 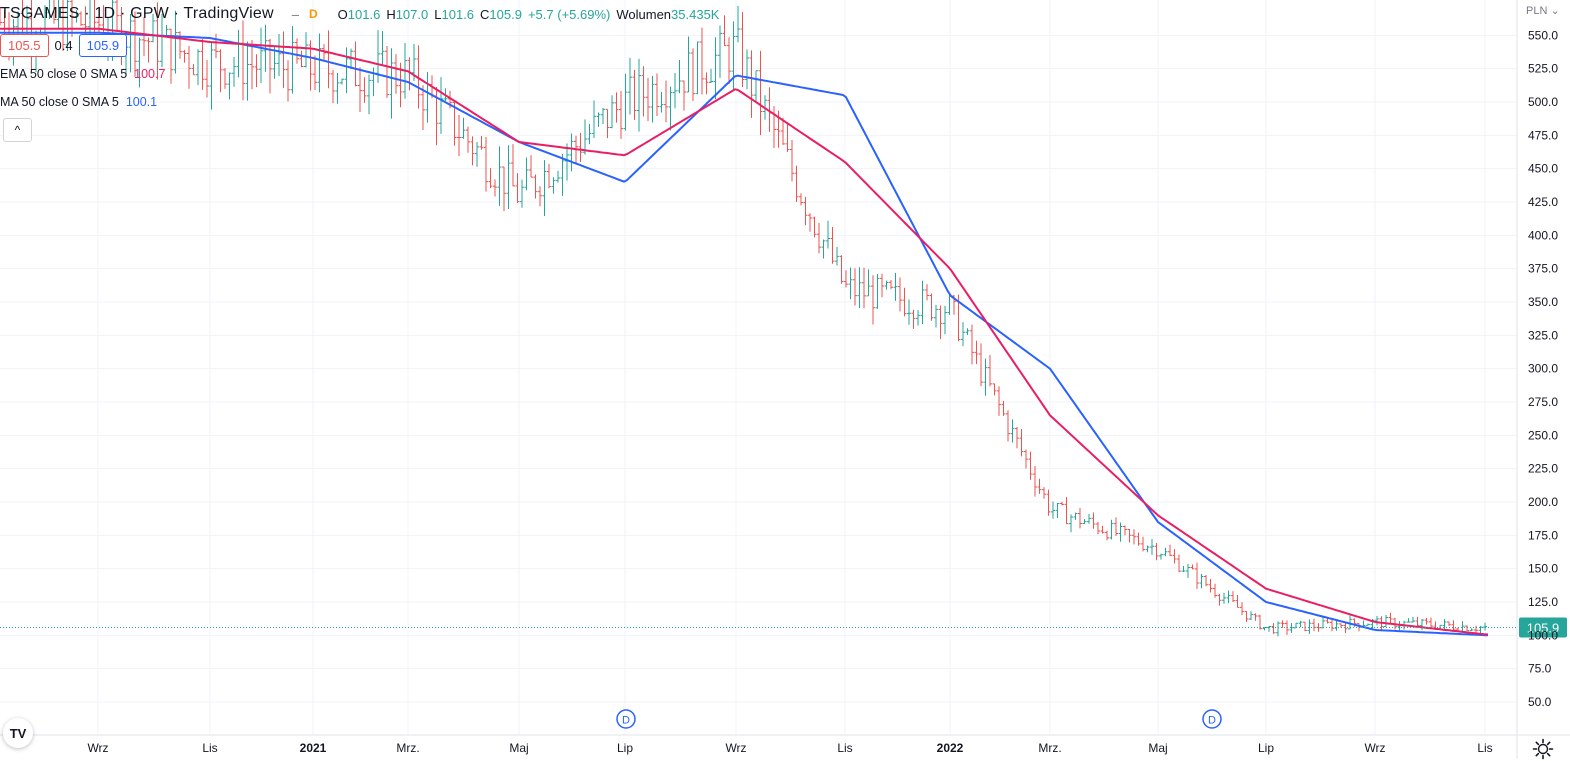 I want to click on indicator-ema: EMA 50 close 0 SMA 5 100.7, so click(x=82, y=74).